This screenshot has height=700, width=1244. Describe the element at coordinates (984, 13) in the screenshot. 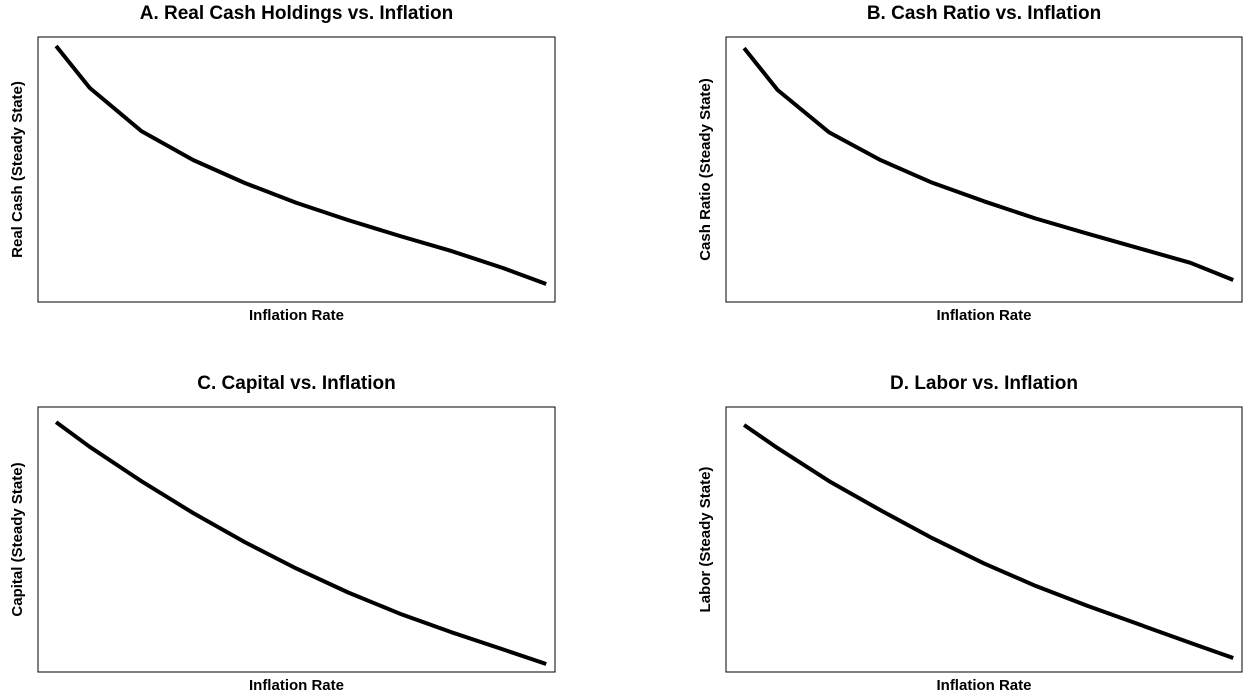

I see `chart-title: B. Cash Ratio vs. Inflation` at that location.